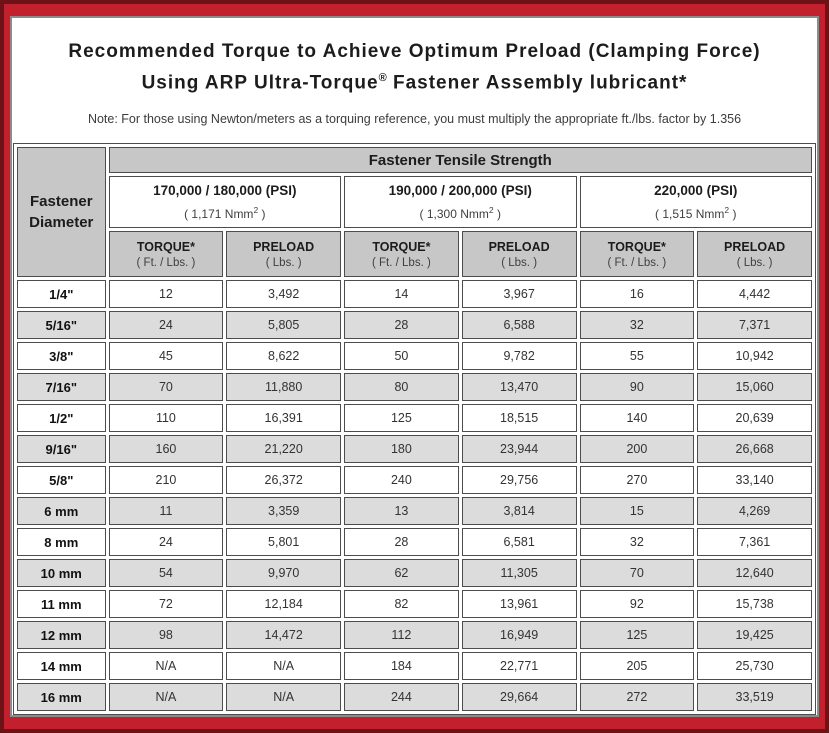  I want to click on table-row: 10 mm 54 9,970 62 11,305 70 12,640, so click(414, 573).